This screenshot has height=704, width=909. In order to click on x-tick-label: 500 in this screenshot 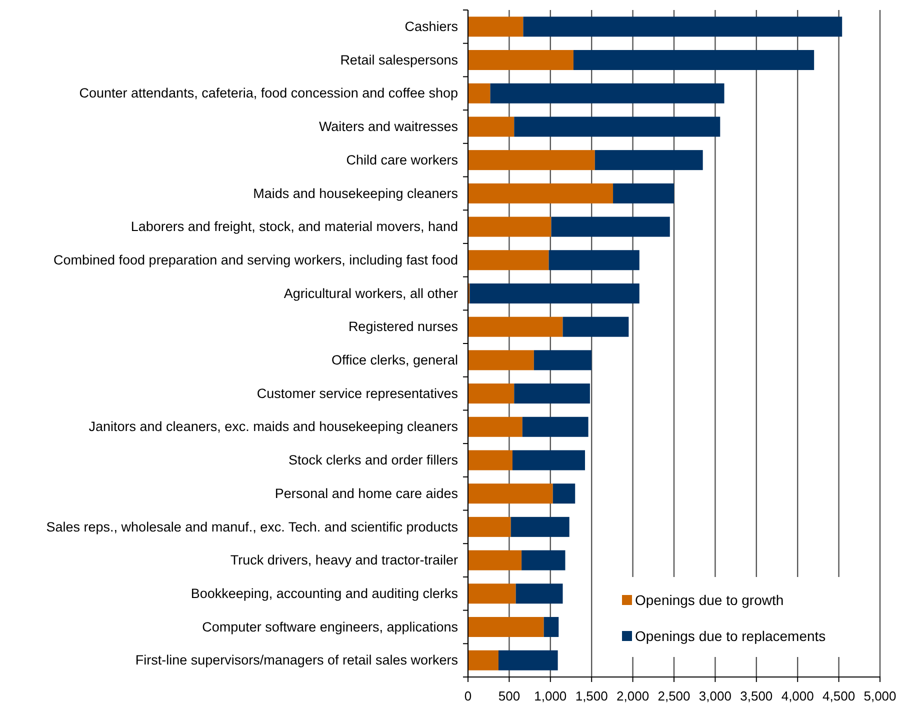, I will do `click(509, 696)`.